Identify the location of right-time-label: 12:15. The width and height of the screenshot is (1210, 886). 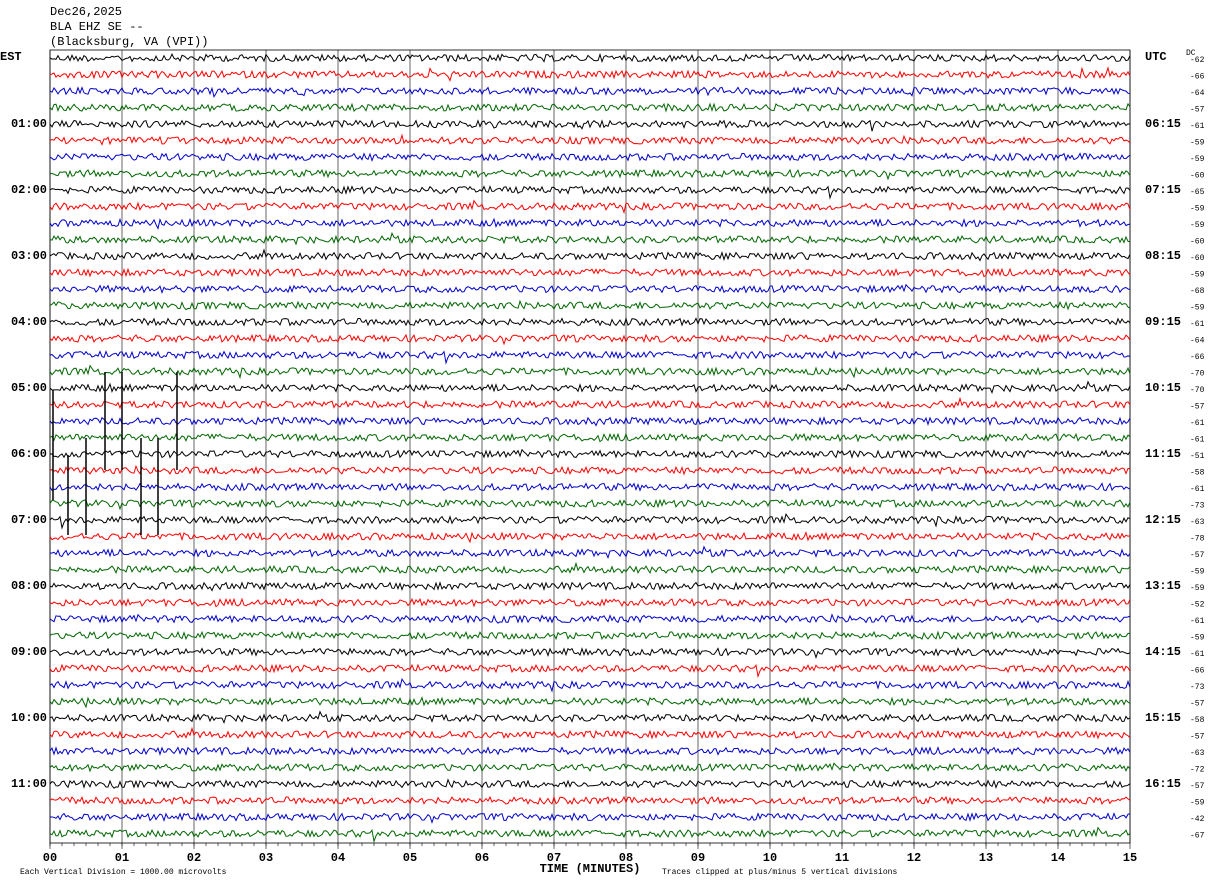
(1163, 520).